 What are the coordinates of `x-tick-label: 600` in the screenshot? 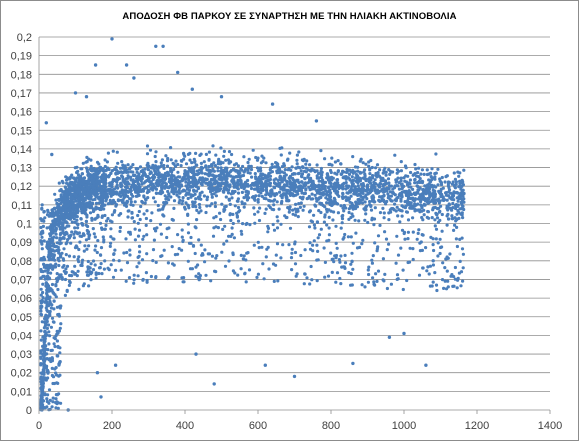 It's located at (258, 426).